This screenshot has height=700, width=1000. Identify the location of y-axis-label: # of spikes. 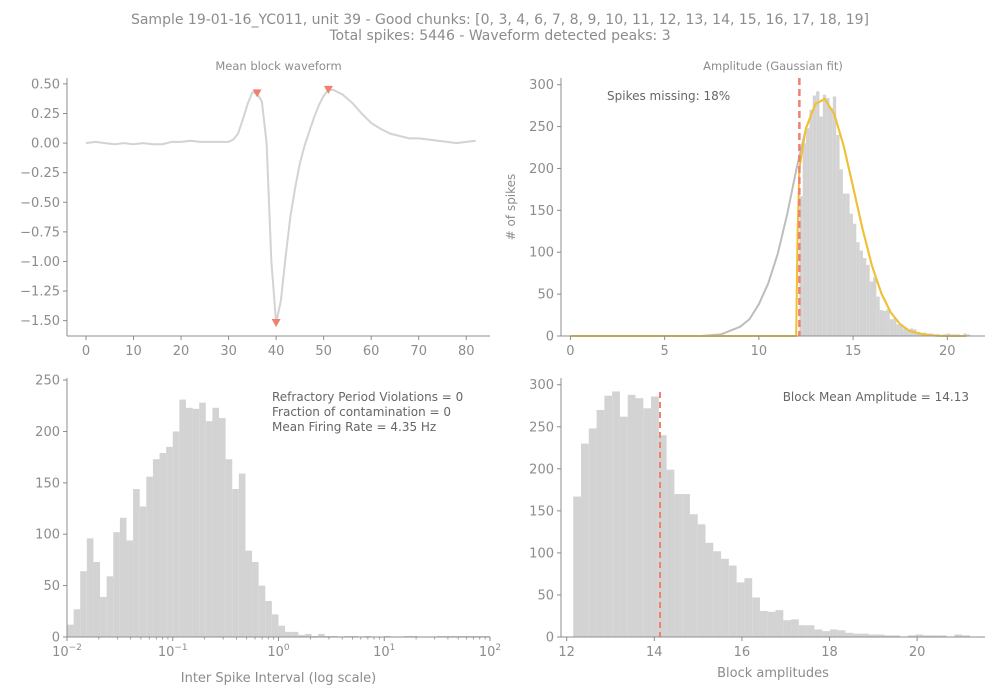
(511, 207).